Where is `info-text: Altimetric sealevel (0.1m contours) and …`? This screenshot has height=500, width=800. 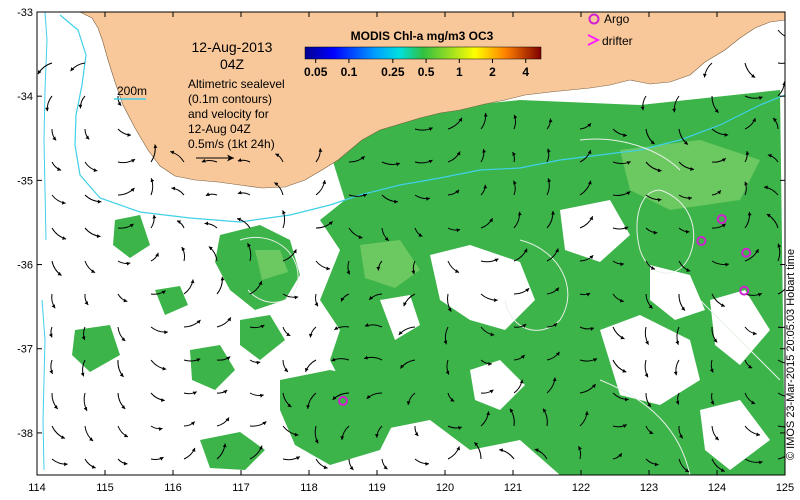
info-text: Altimetric sealevel (0.1m contours) and … is located at coordinates (236, 114).